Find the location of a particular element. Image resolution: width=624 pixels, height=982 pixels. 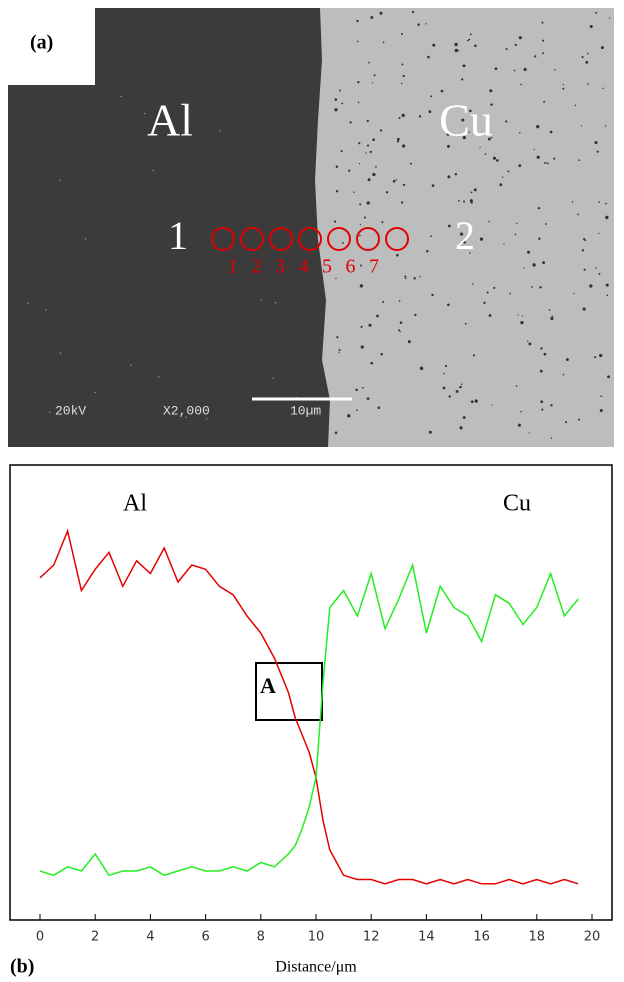

x-tick-label: 18 is located at coordinates (537, 937).